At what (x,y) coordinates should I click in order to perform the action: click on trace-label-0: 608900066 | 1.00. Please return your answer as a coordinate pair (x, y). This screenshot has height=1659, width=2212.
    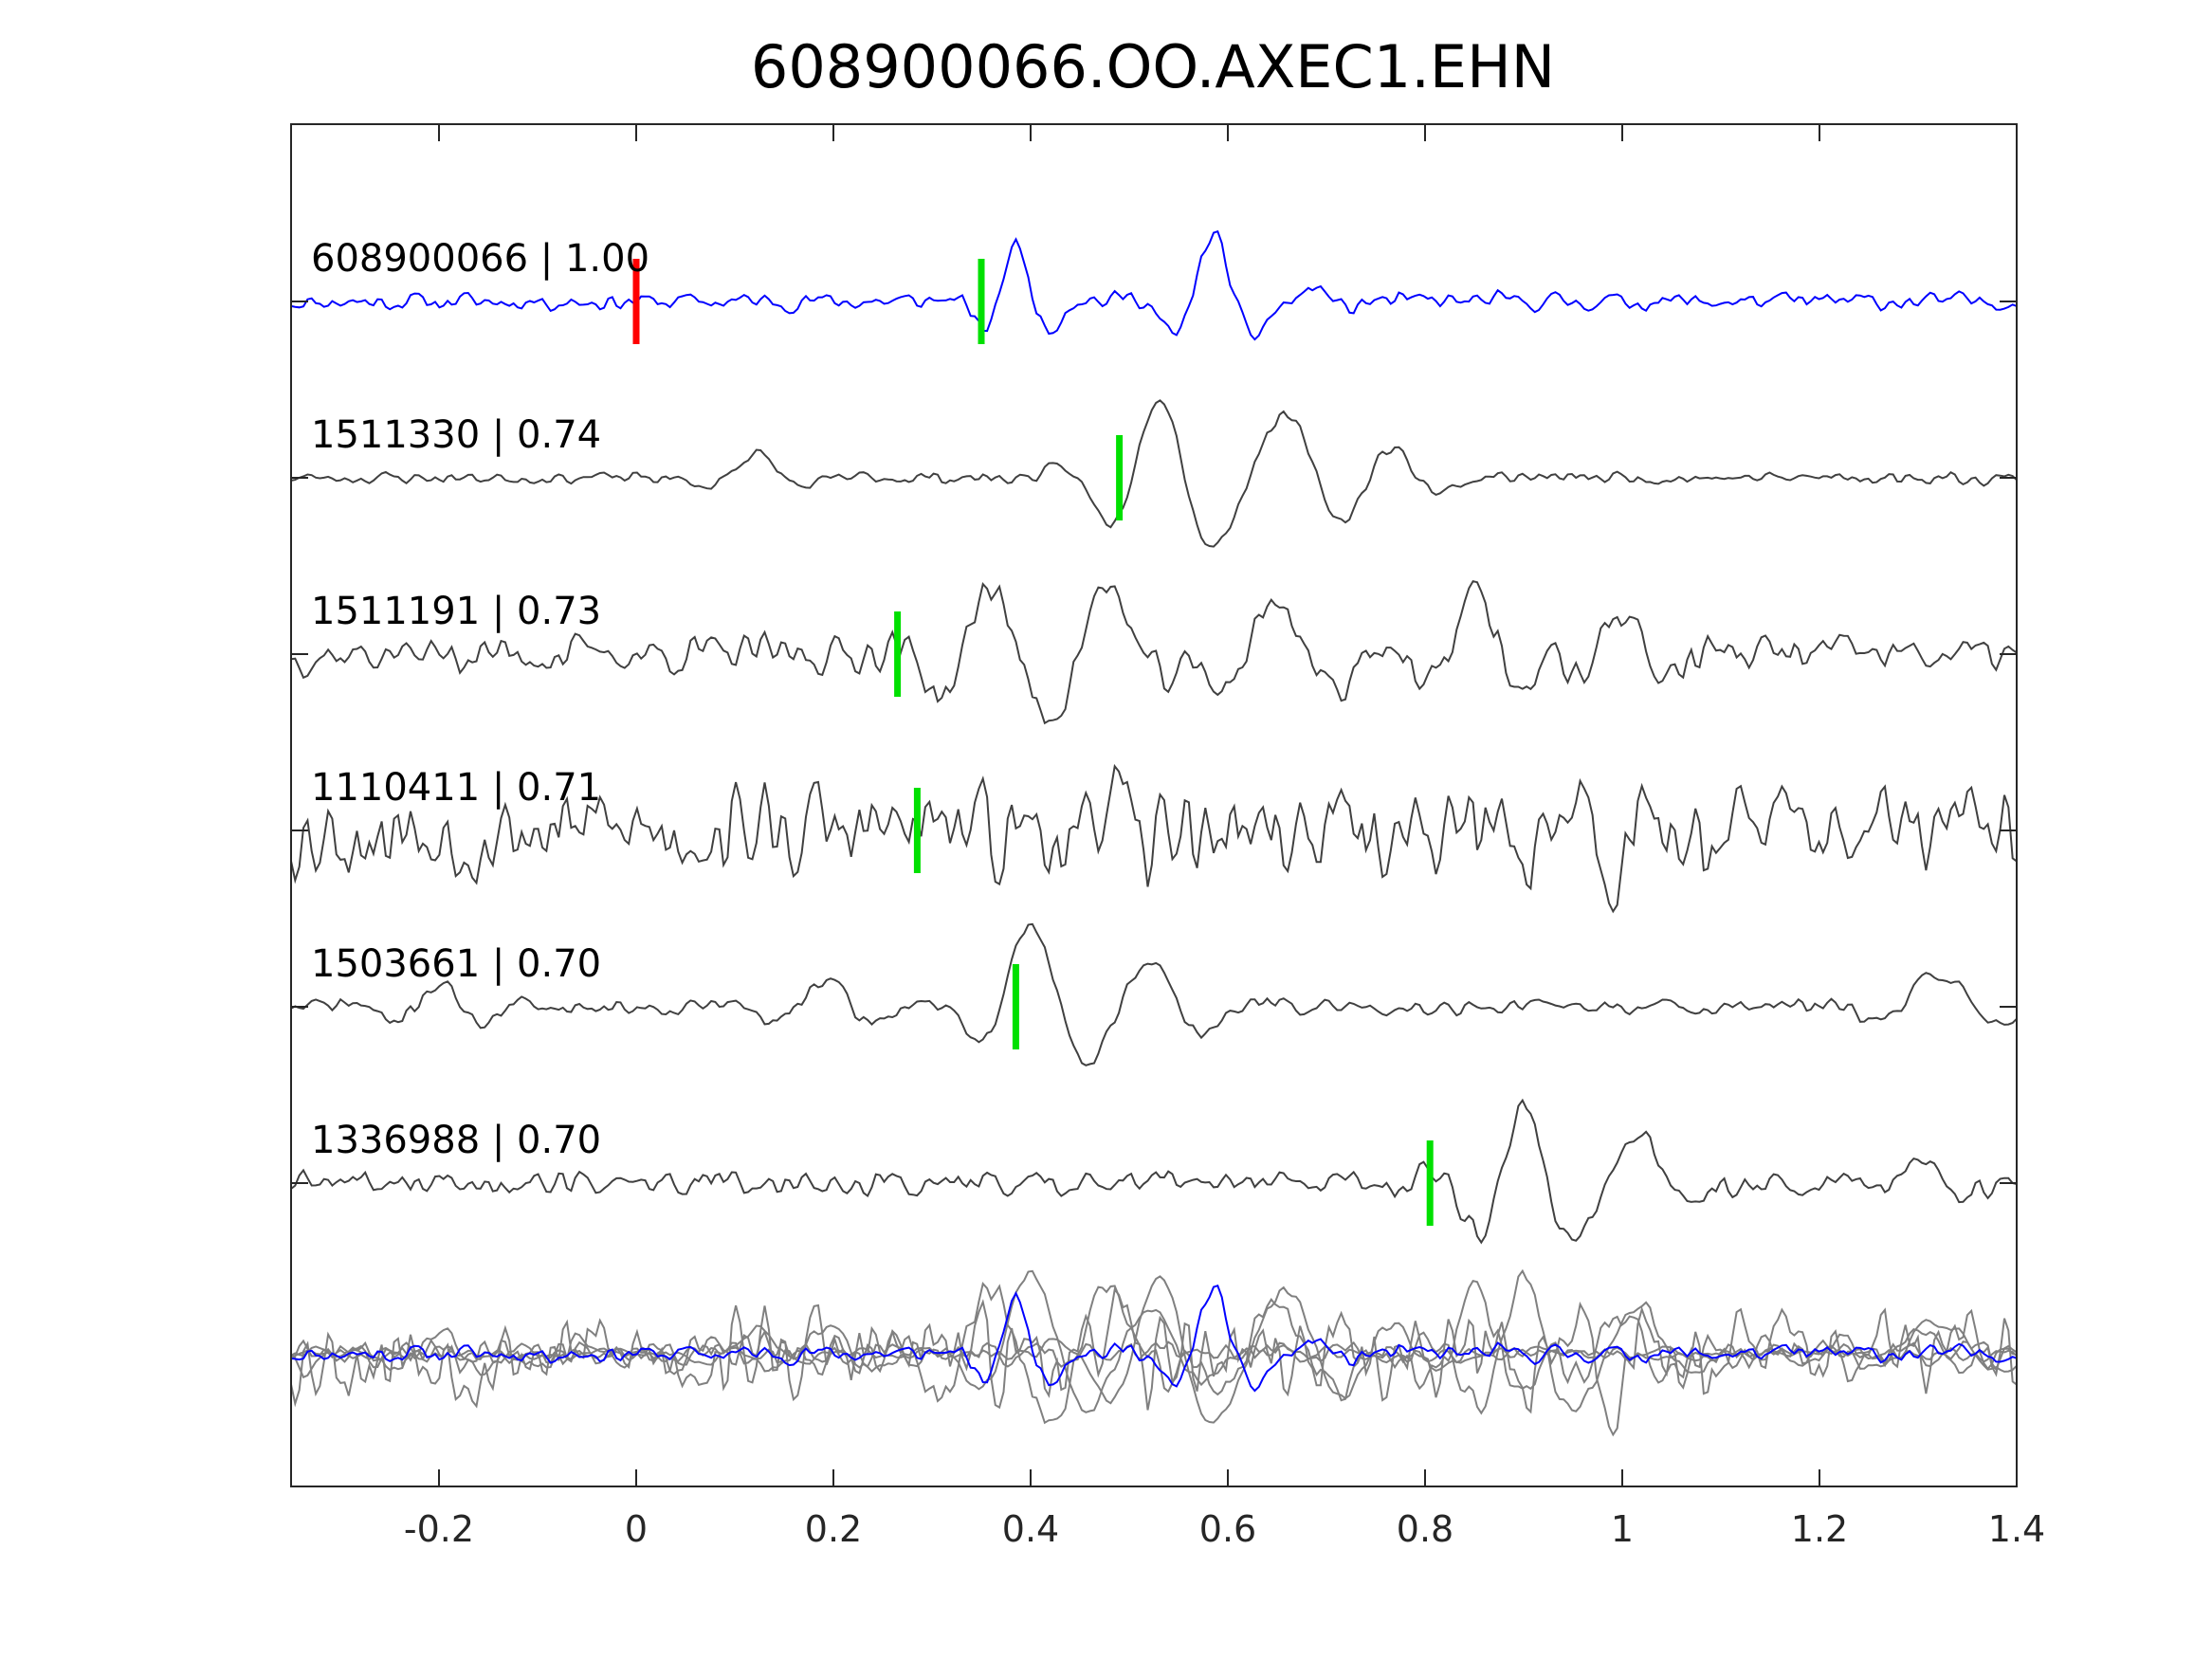
    Looking at the image, I should click on (480, 259).